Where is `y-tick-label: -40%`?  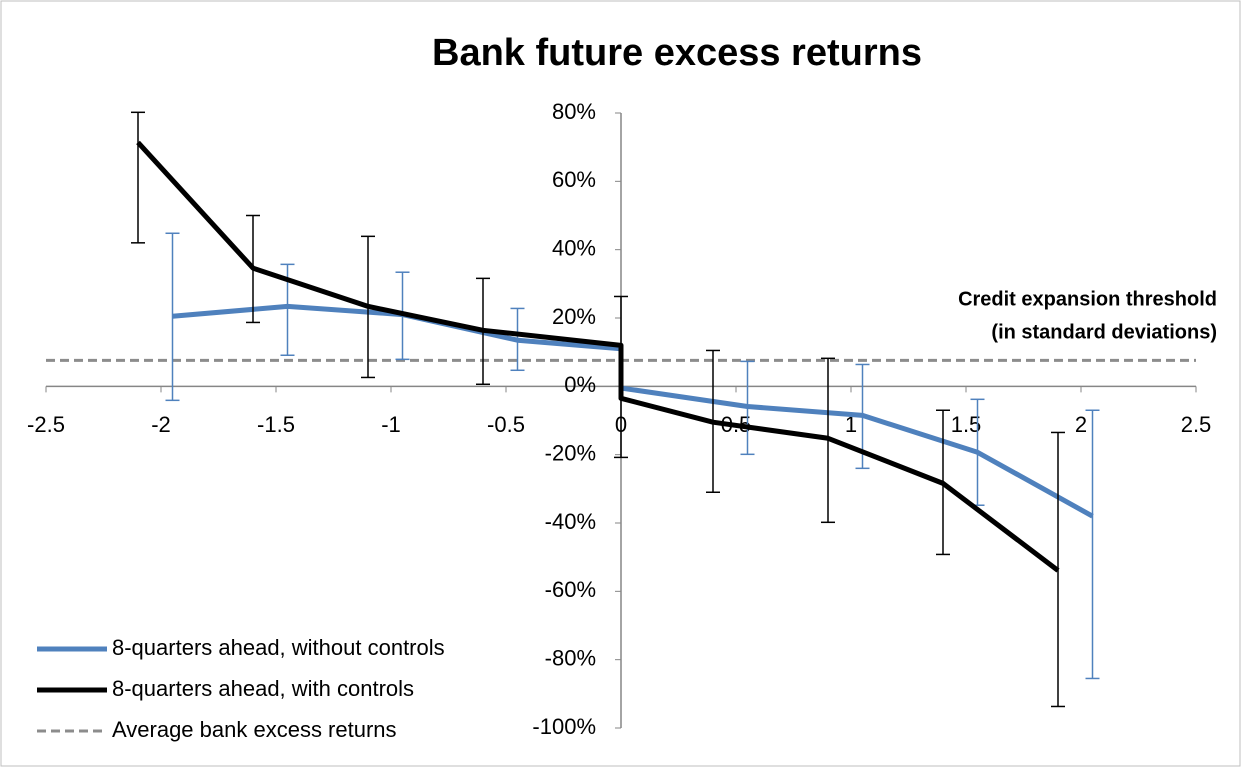 y-tick-label: -40% is located at coordinates (570, 521).